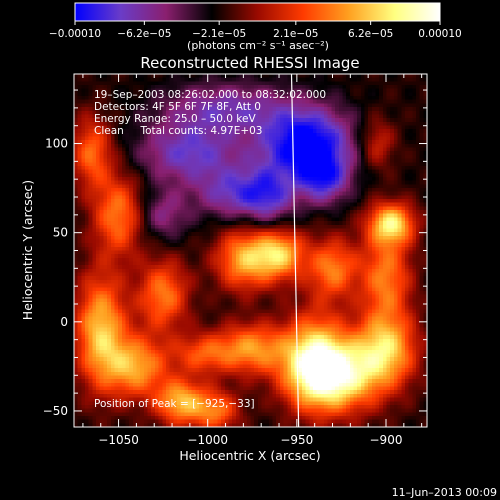  What do you see at coordinates (144, 34) in the screenshot?
I see `colorbar-tick-label: −6.2e−05` at bounding box center [144, 34].